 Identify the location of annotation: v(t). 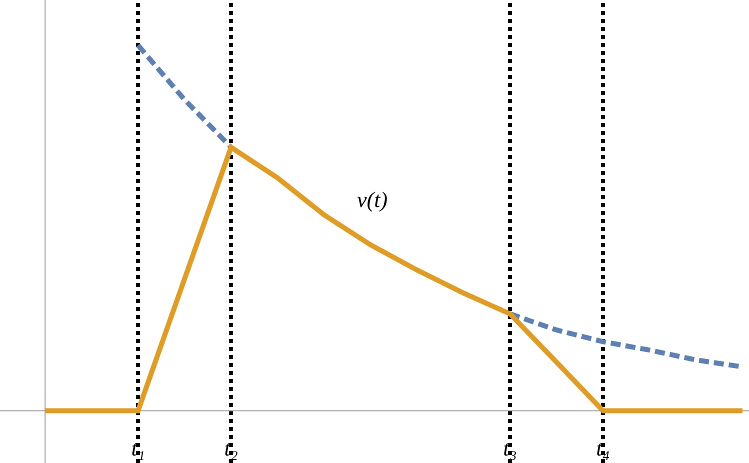
(372, 199).